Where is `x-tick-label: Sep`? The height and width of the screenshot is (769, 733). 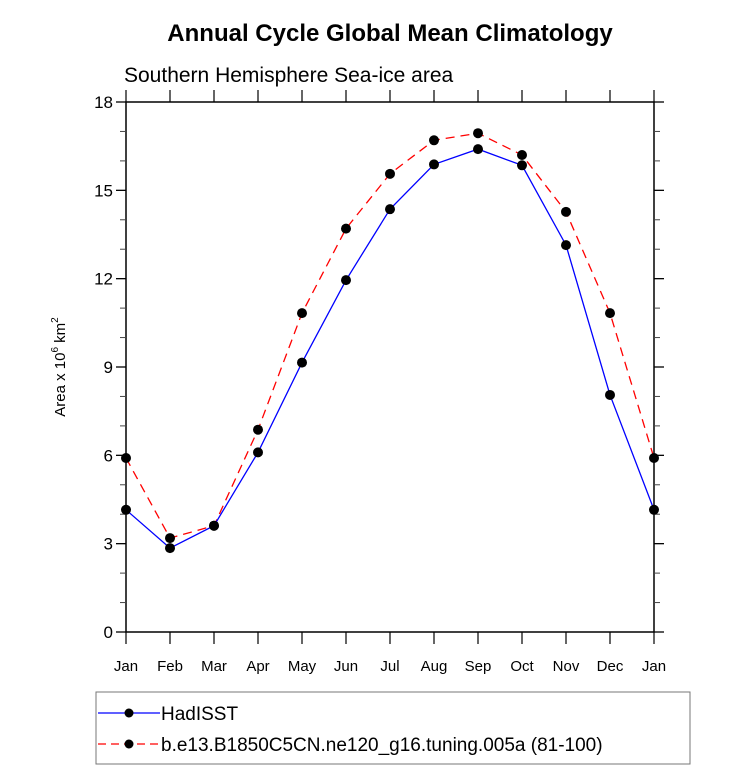 x-tick-label: Sep is located at coordinates (478, 666).